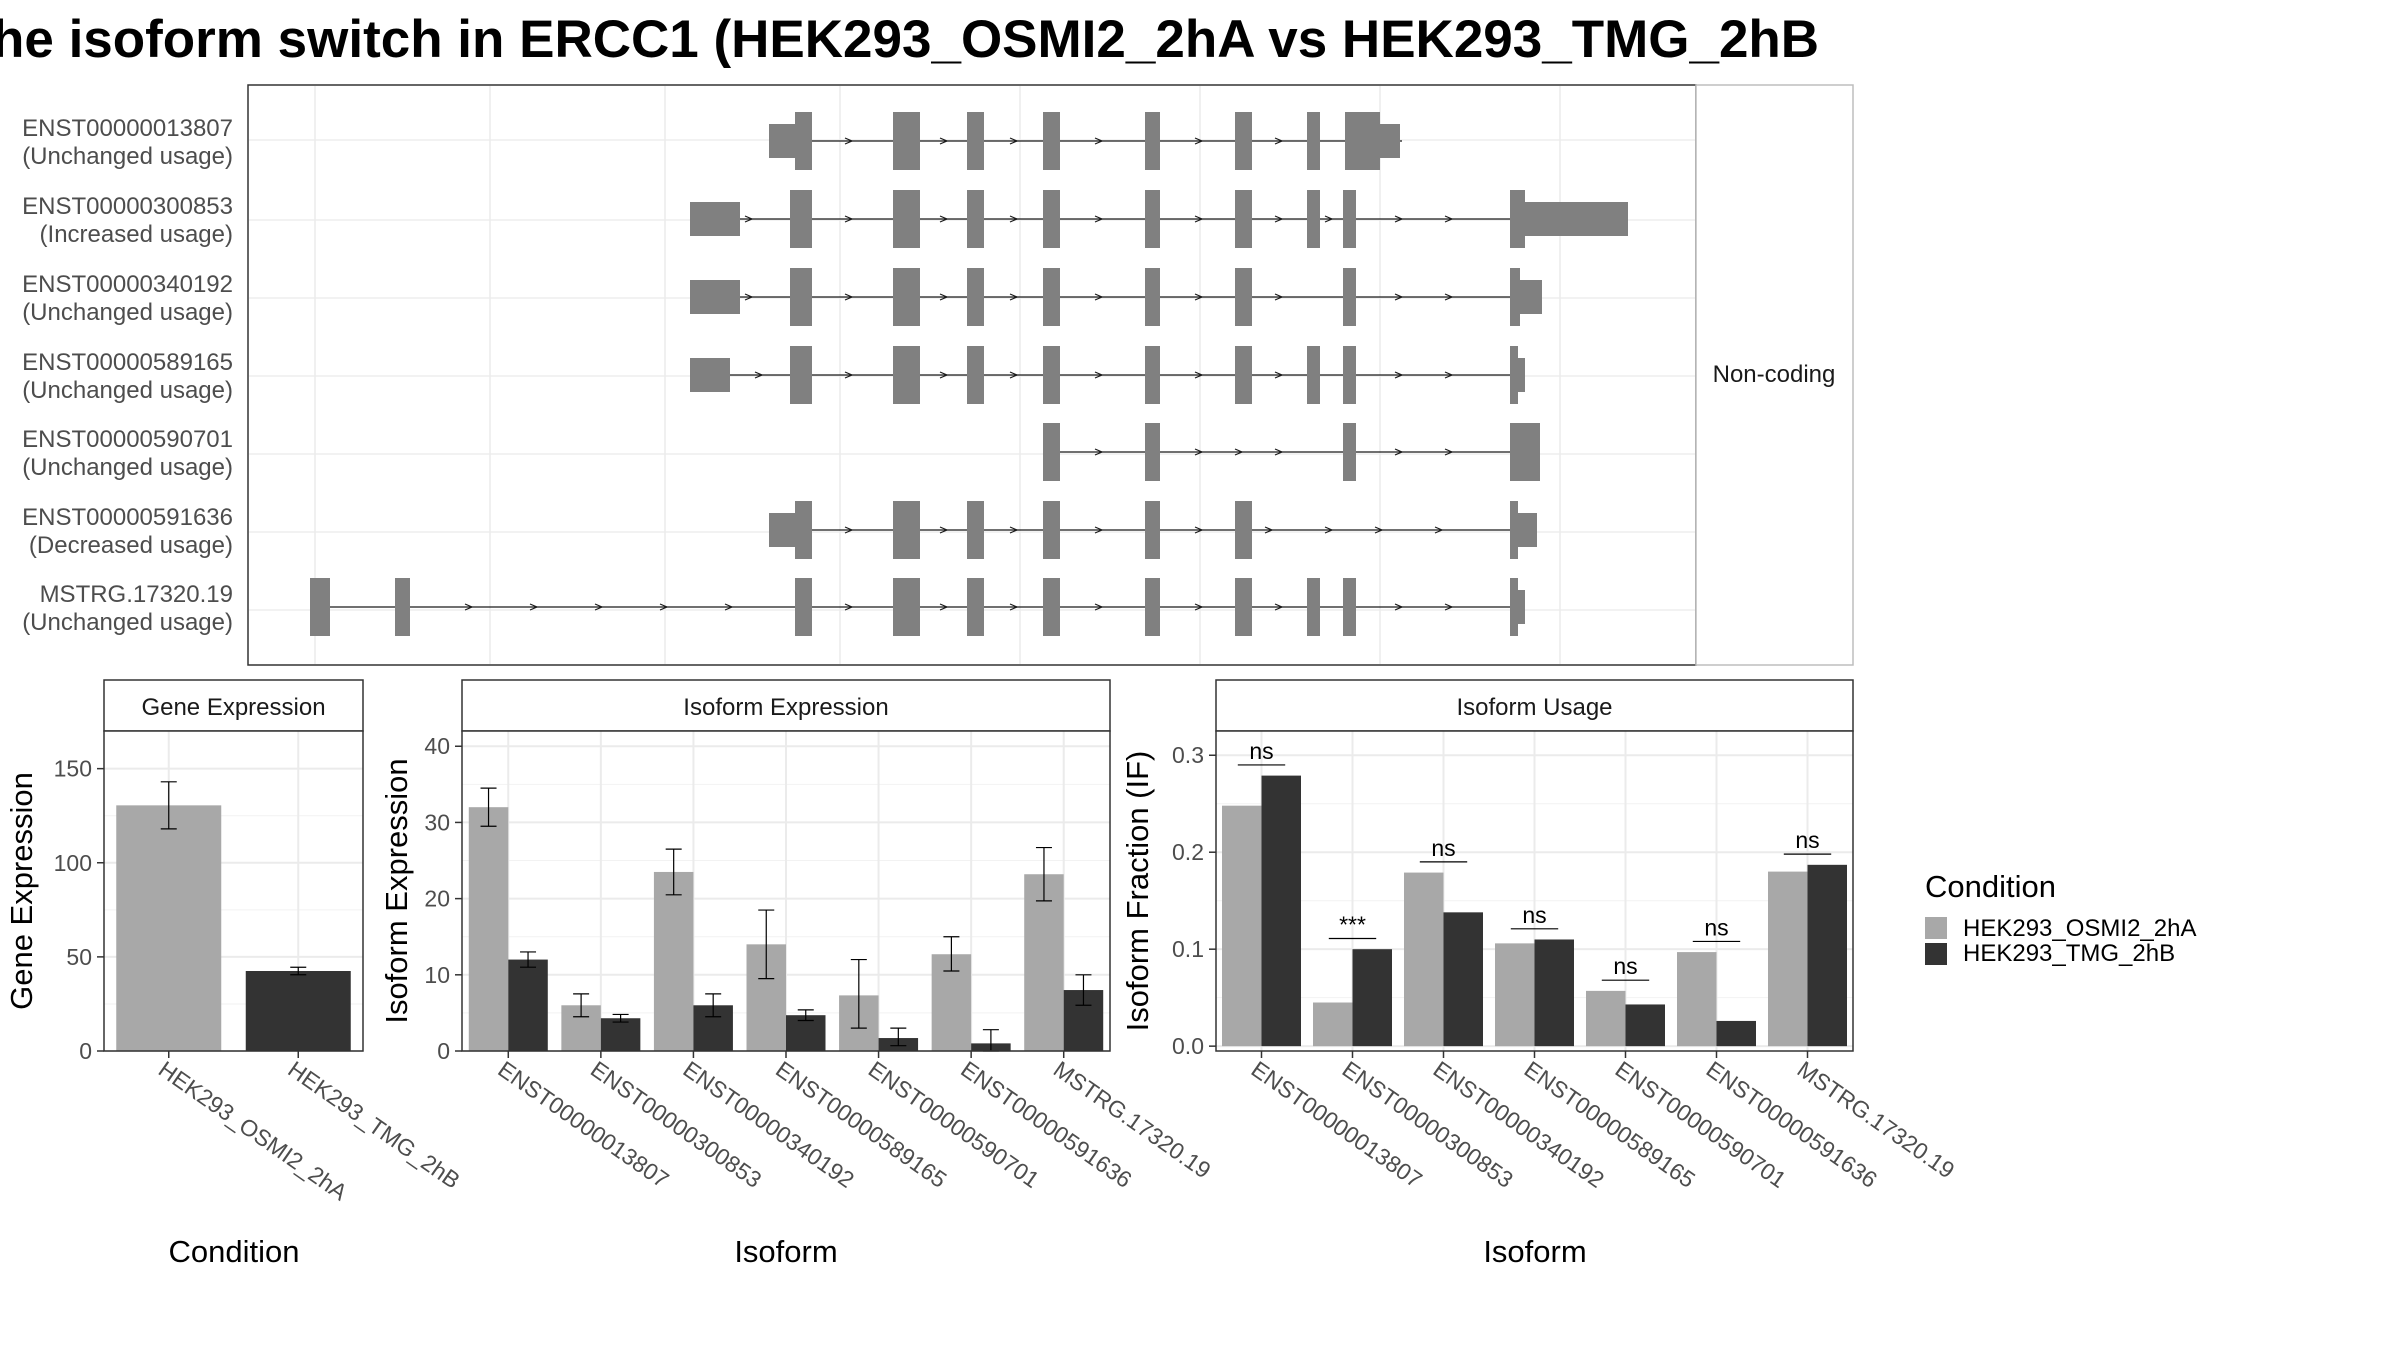  I want to click on track-id-label: ENST00000591636, so click(127, 517).